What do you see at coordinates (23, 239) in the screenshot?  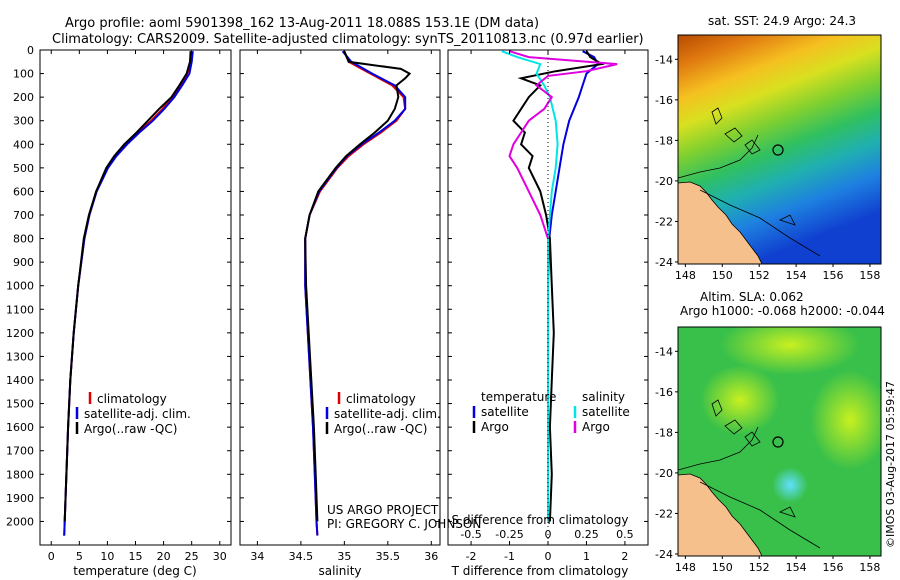 I see `depth-tick-label: 800` at bounding box center [23, 239].